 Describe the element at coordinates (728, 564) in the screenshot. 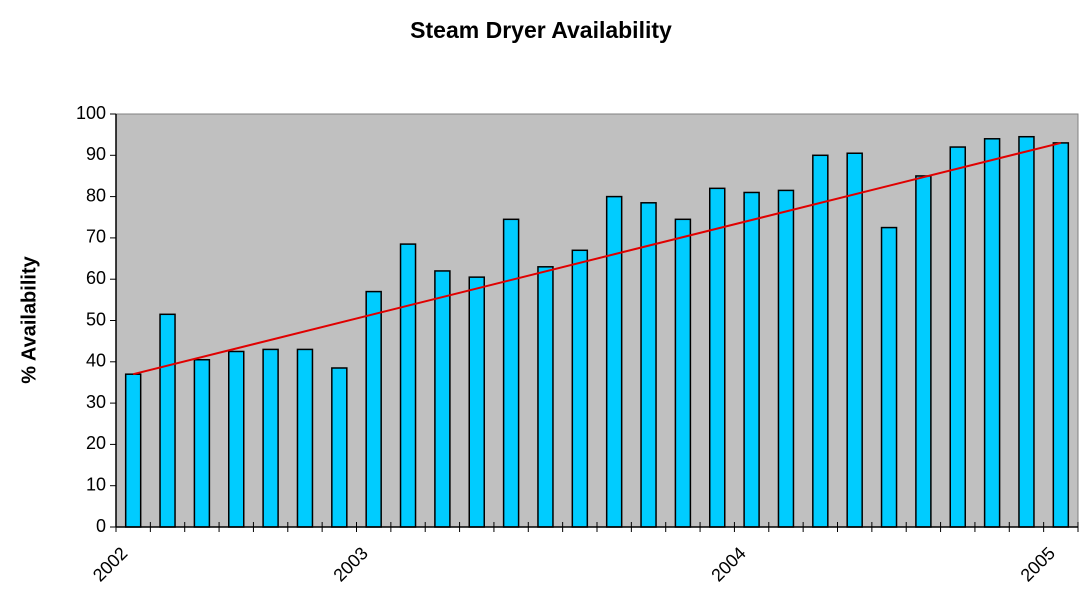

I see `x-tick-label: 2004` at that location.